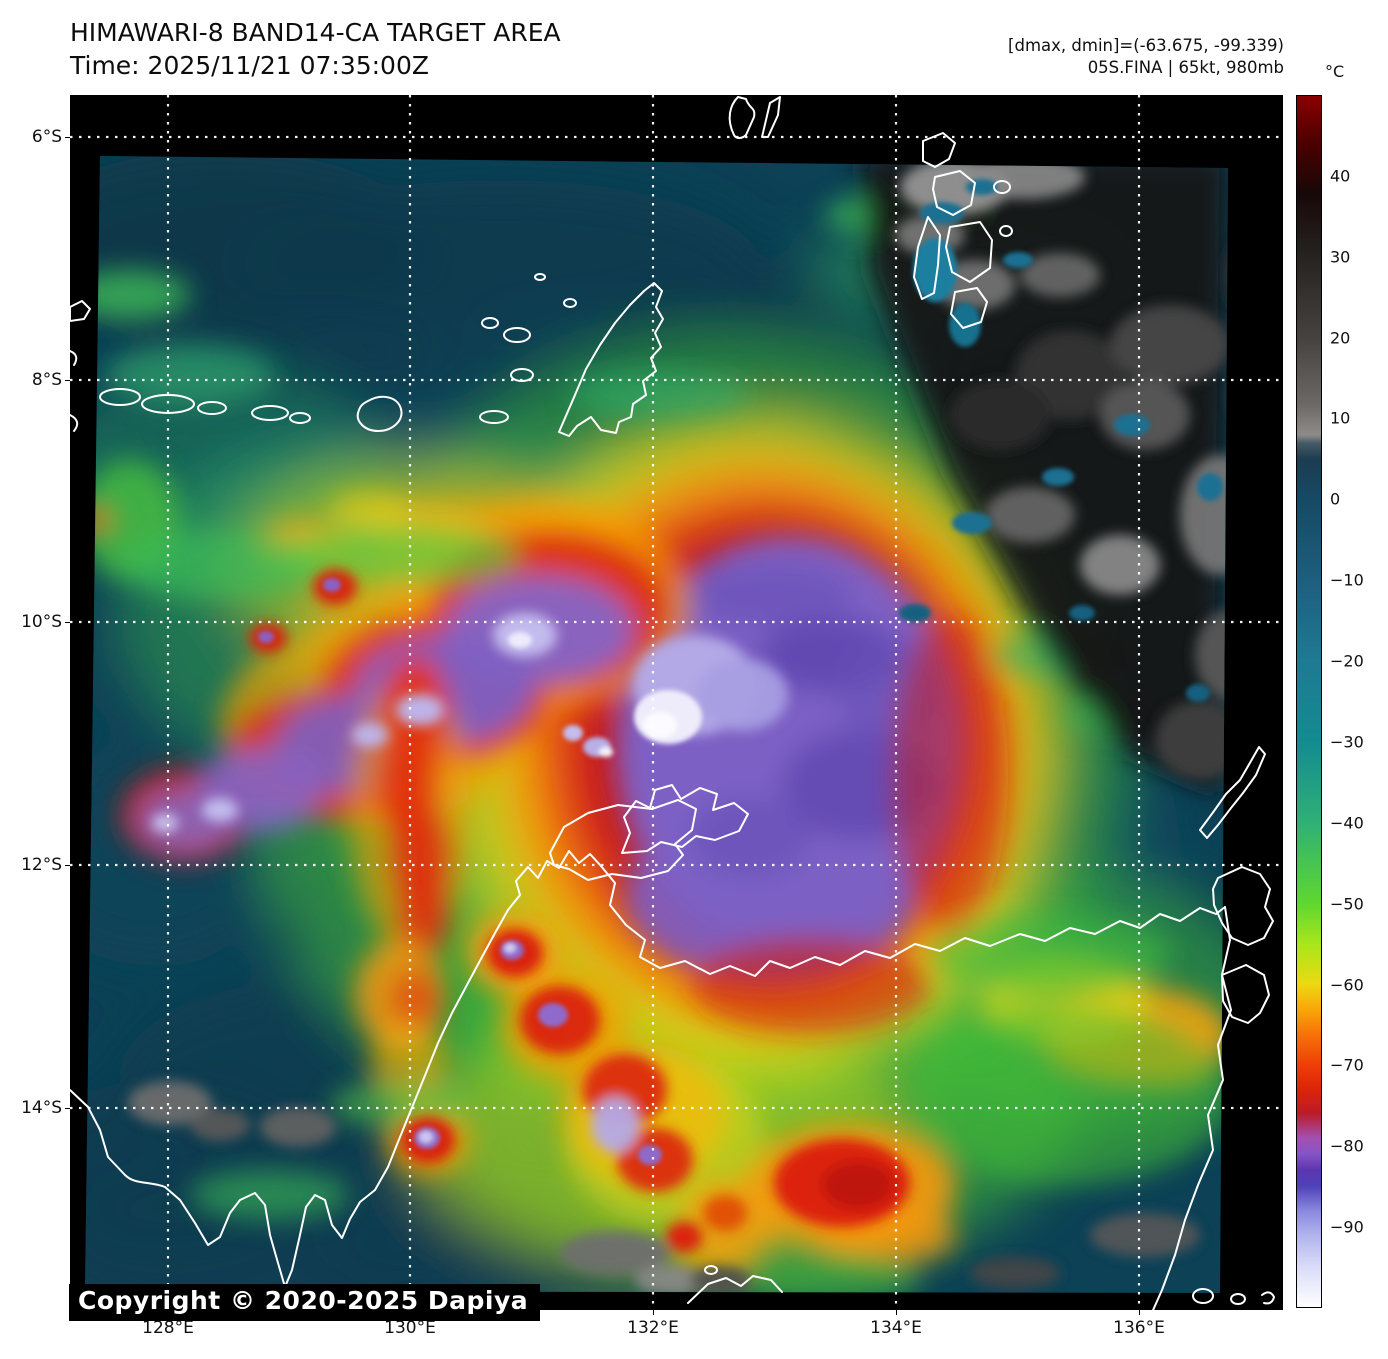 Image resolution: width=1388 pixels, height=1359 pixels. What do you see at coordinates (41, 622) in the screenshot?
I see `y-tick-label: 10°S` at bounding box center [41, 622].